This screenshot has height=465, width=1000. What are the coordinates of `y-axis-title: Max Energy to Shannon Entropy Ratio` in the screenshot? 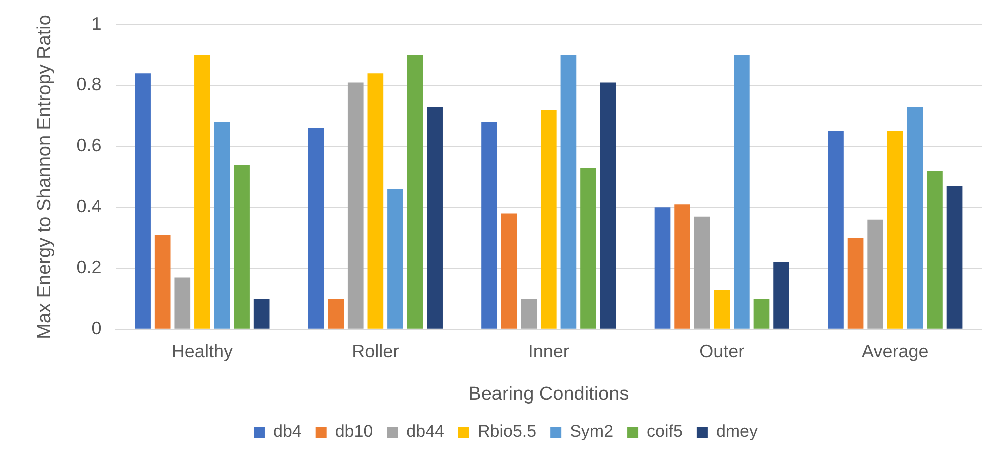 It's located at (45, 177).